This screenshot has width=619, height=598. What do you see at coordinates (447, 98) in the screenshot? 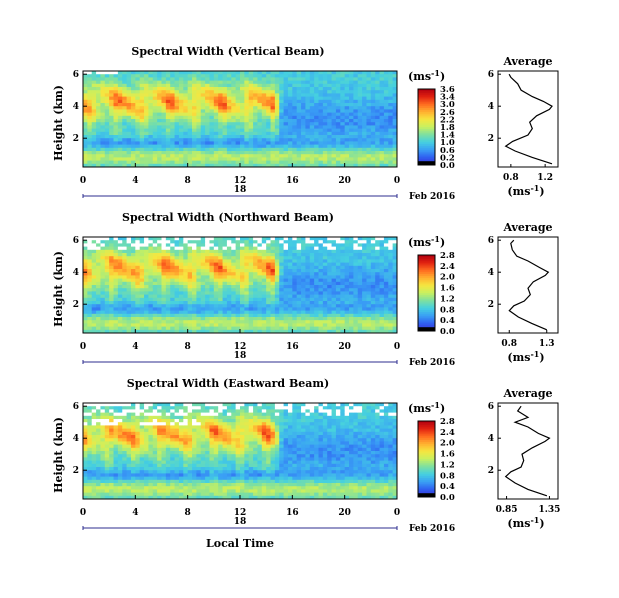
I see `colorbar-tick-label: 3.4` at bounding box center [447, 98].